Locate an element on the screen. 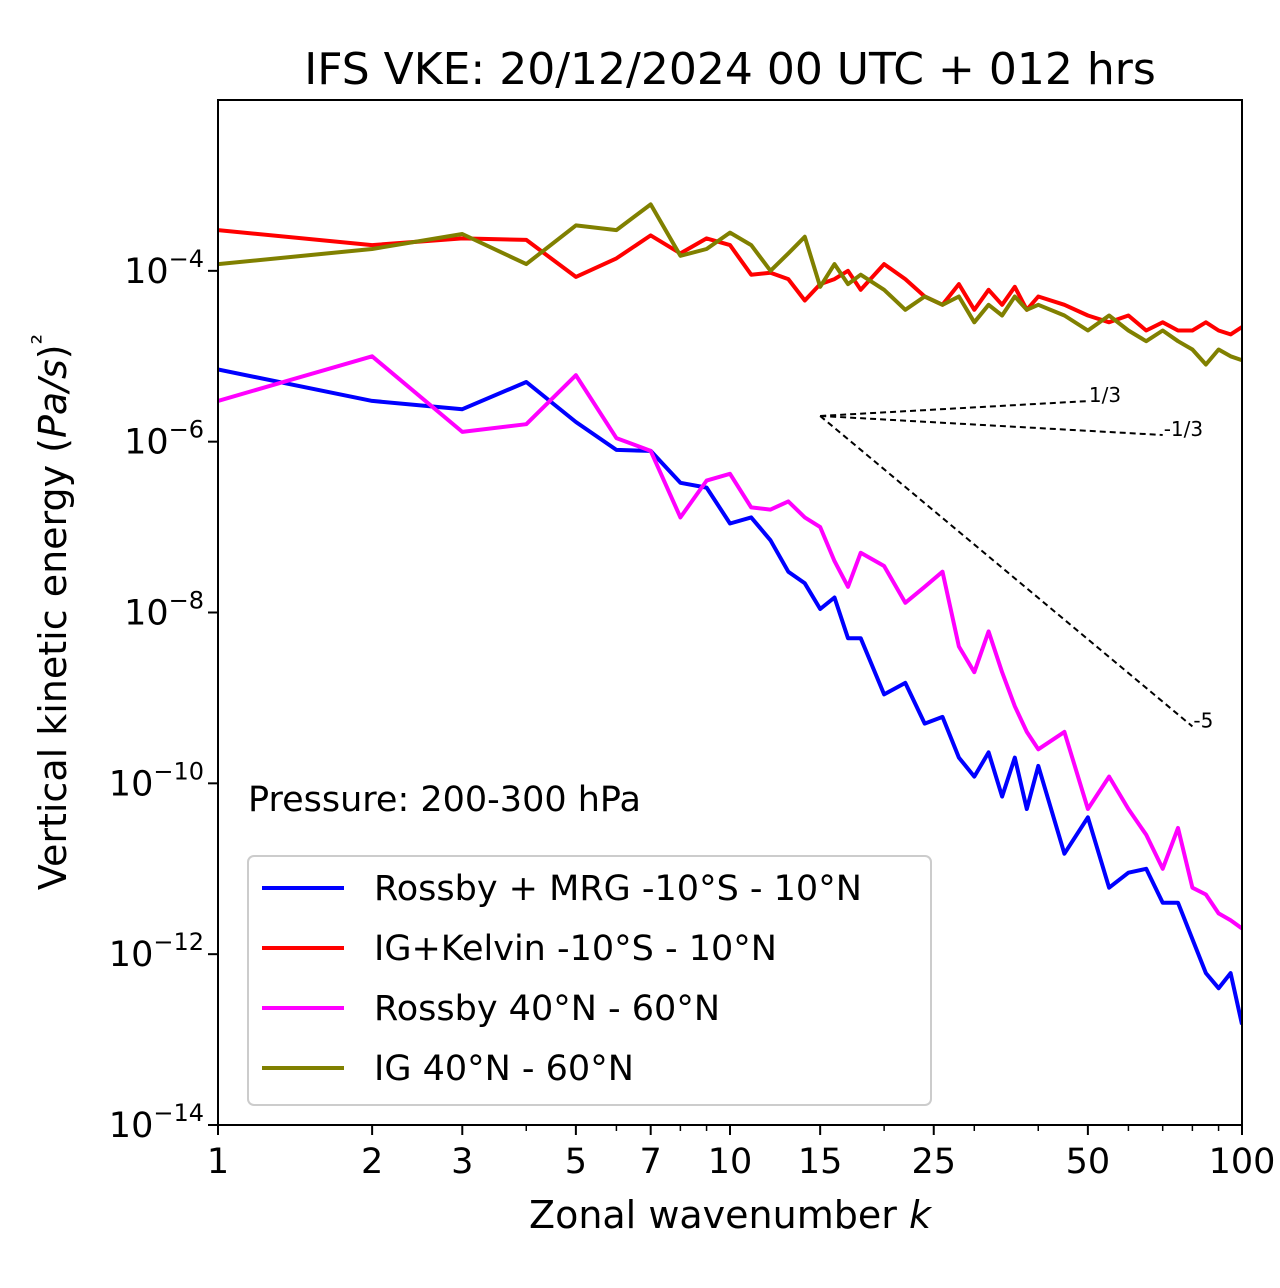  legend-label-2: IG+Kelvin -10°S - 10°N is located at coordinates (575, 949).